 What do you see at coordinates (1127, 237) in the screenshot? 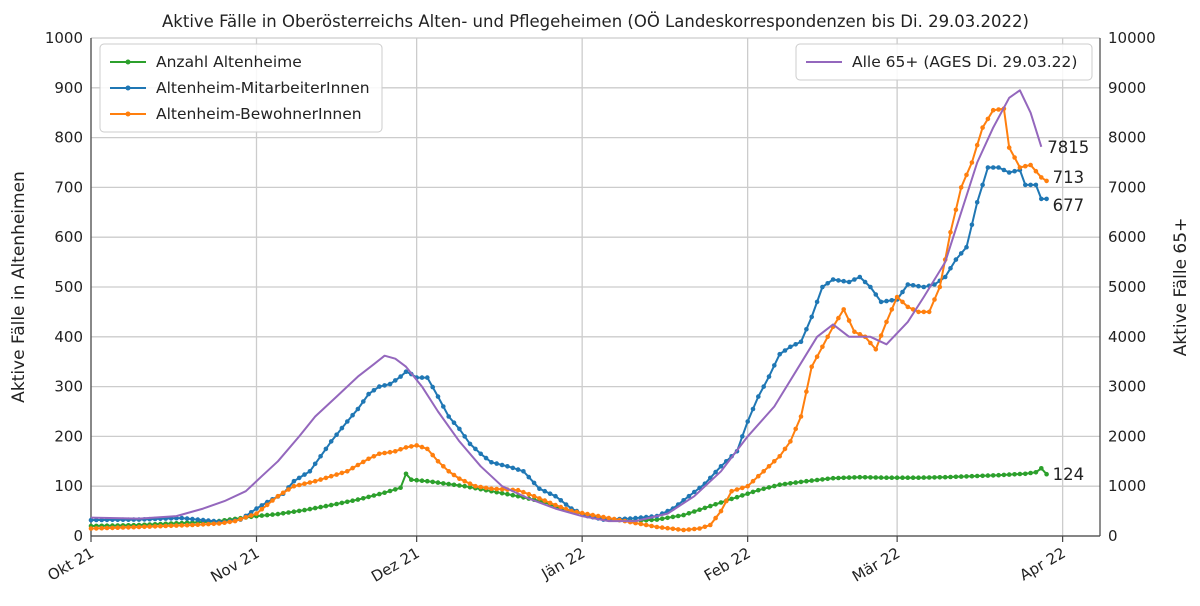
I see `y-tick-label-right: 6000` at bounding box center [1127, 237].